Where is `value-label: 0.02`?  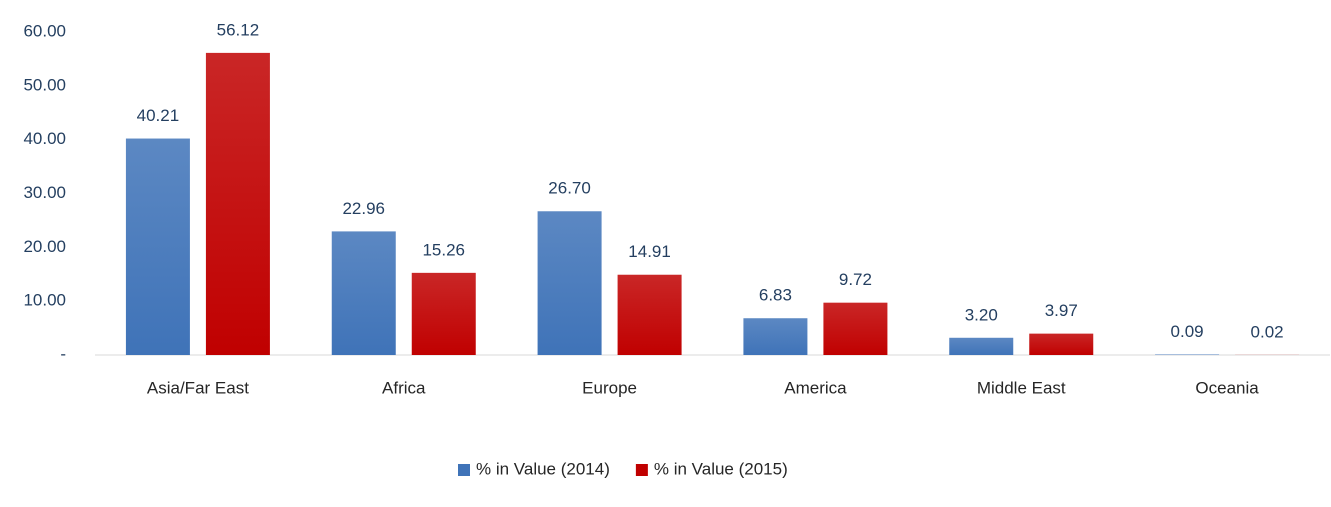
value-label: 0.02 is located at coordinates (1267, 331).